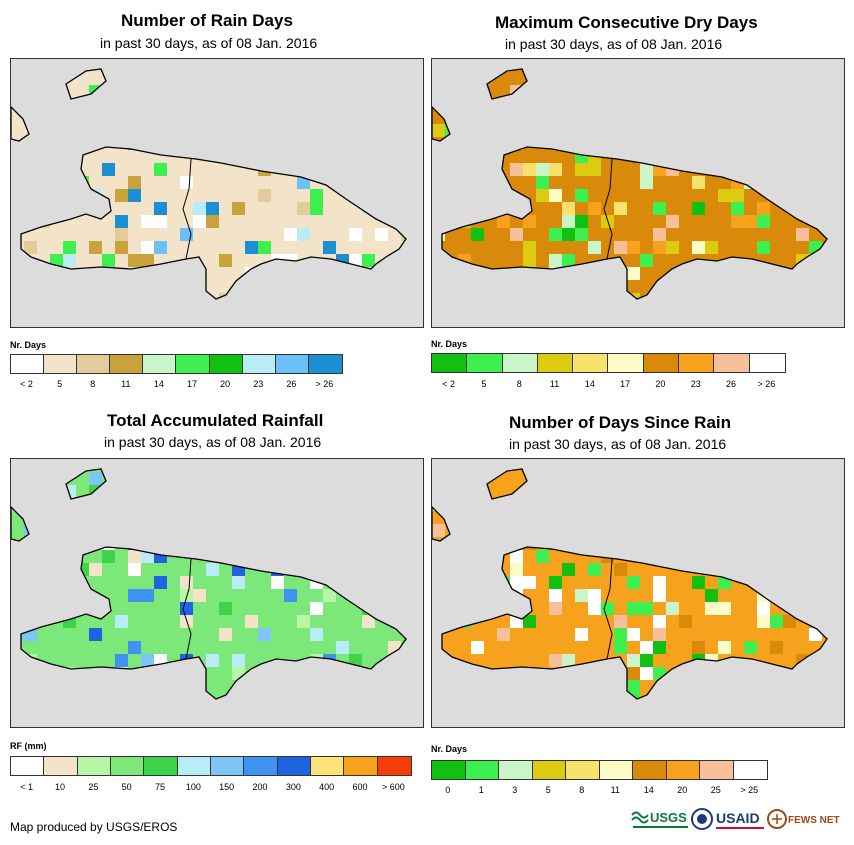 This screenshot has height=845, width=854. I want to click on legend-tick-label: 23, so click(258, 384).